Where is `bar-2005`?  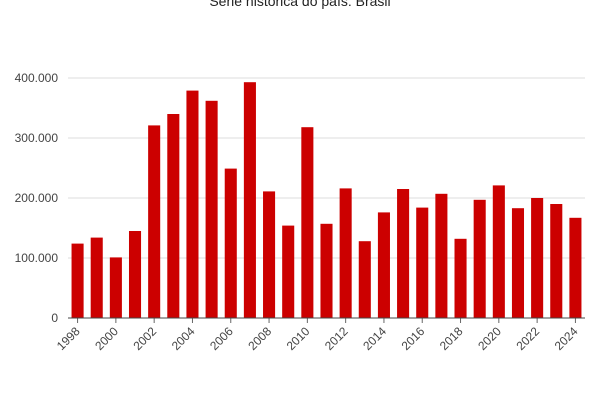
bar-2005 is located at coordinates (211, 209).